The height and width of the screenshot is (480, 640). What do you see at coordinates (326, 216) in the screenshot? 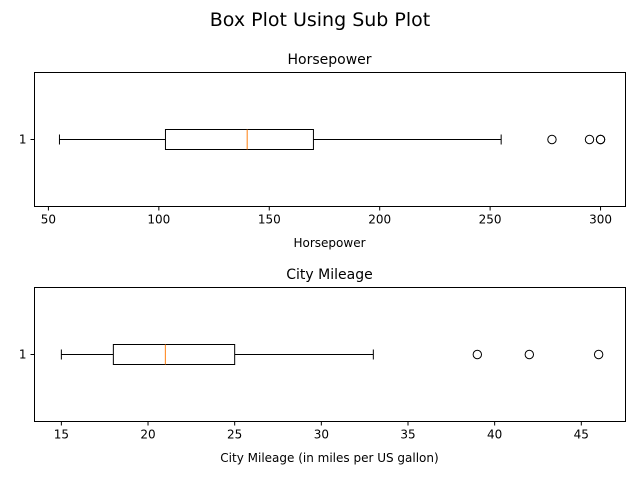
I see `x-axis-ticks: 50 100 150 200 250 300` at bounding box center [326, 216].